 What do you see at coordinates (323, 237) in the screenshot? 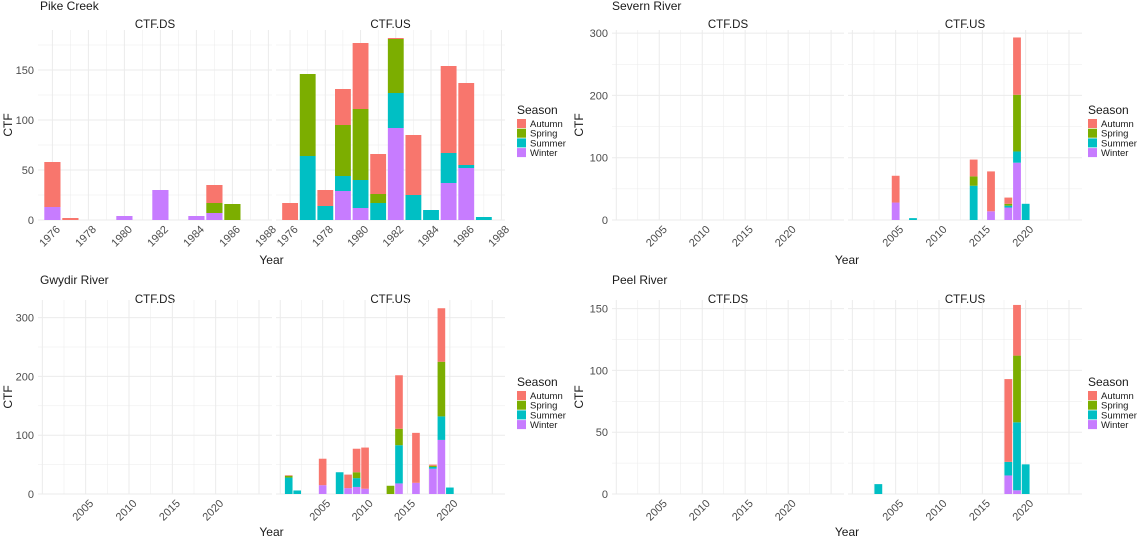
I see `x-tick-label: 1978` at bounding box center [323, 237].